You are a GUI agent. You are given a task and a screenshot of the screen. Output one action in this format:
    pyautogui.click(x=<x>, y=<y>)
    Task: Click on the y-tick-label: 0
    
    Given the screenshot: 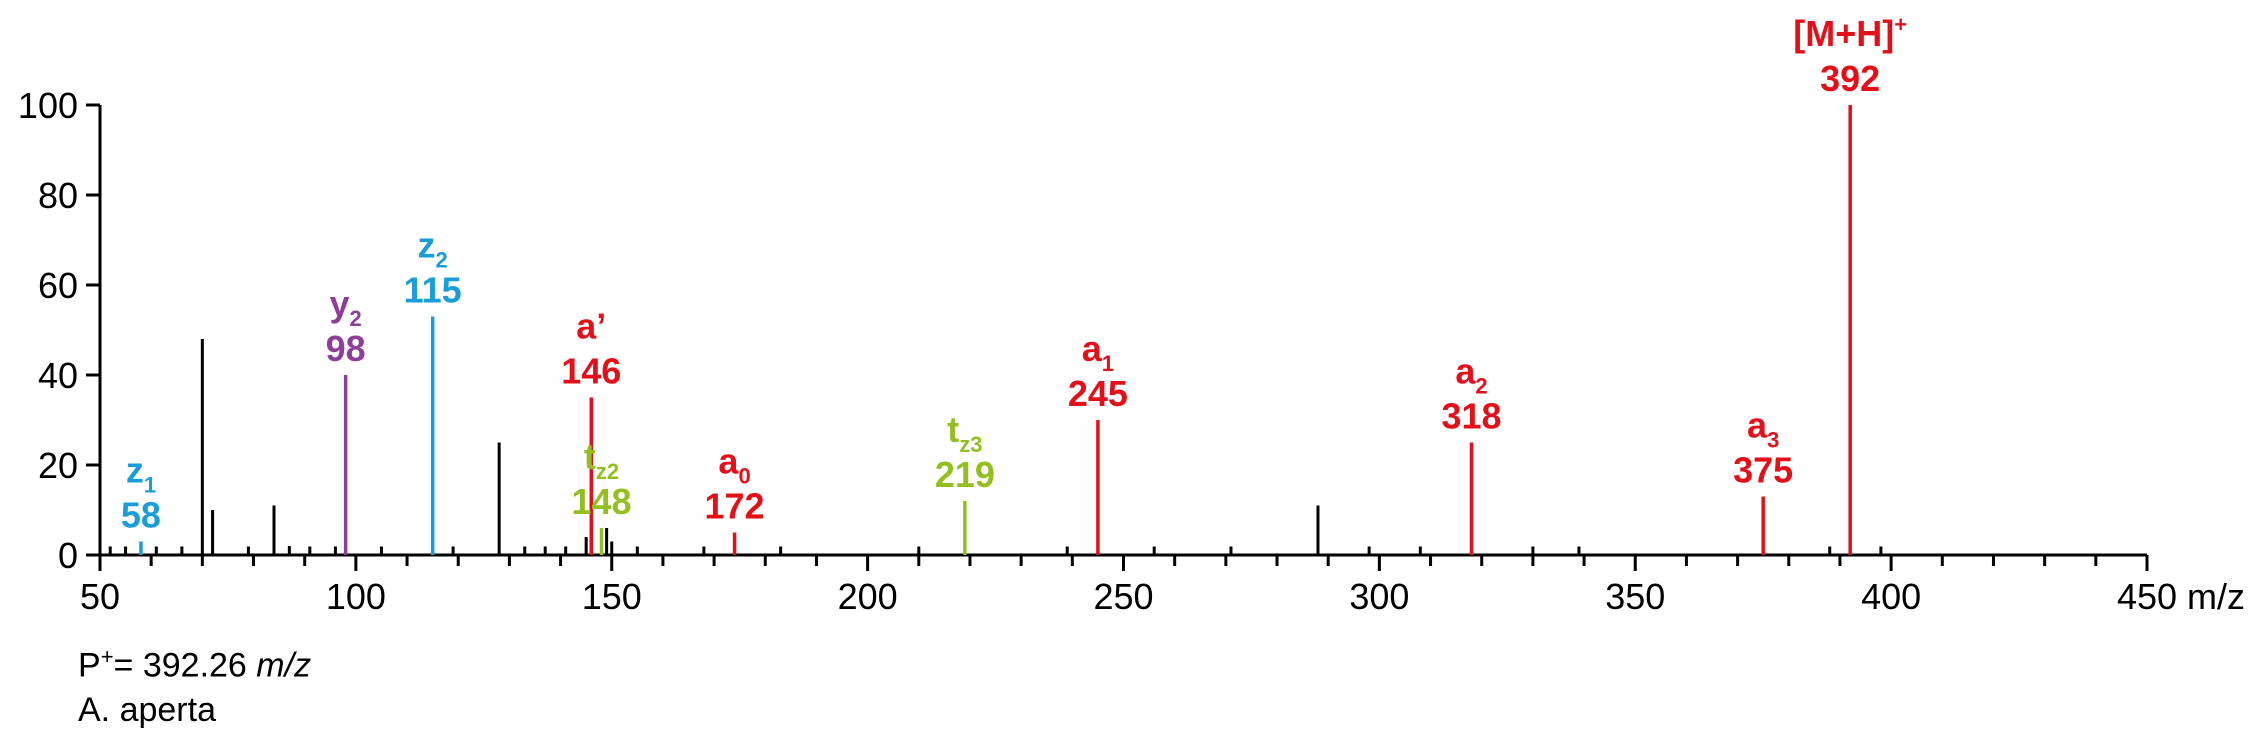 What is the action you would take?
    pyautogui.click(x=68, y=555)
    